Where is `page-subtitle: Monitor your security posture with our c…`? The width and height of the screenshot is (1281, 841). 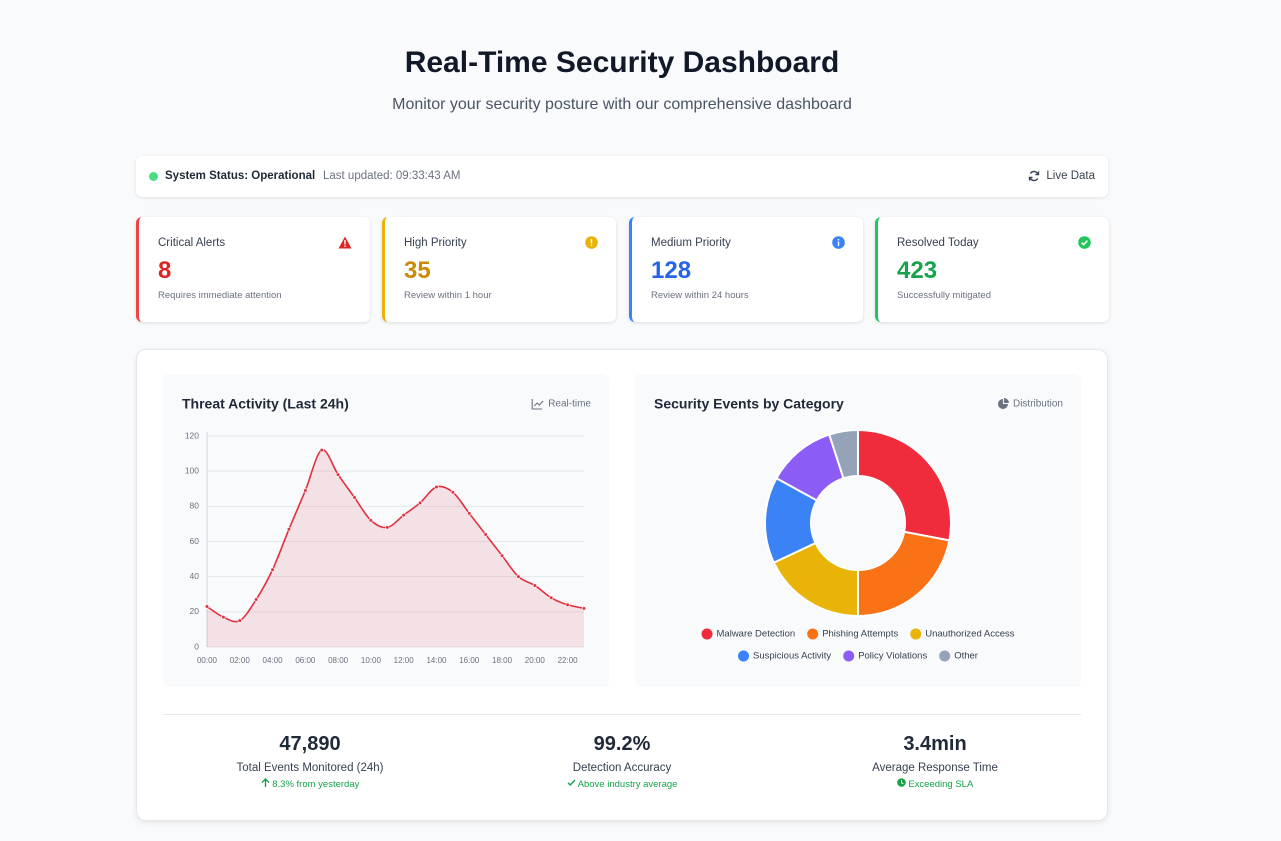
page-subtitle: Monitor your security posture with our c… is located at coordinates (622, 104).